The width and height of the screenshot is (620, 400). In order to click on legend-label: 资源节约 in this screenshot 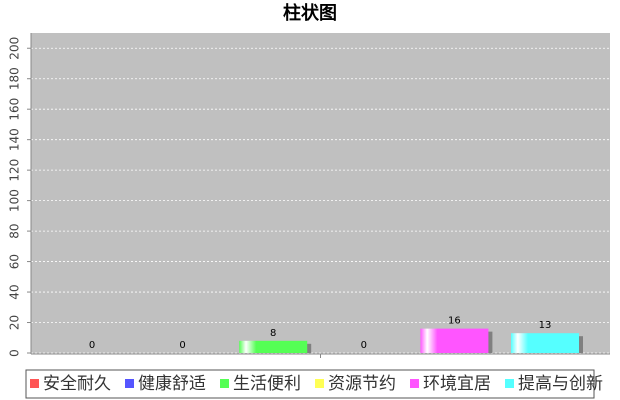, I will do `click(362, 384)`.